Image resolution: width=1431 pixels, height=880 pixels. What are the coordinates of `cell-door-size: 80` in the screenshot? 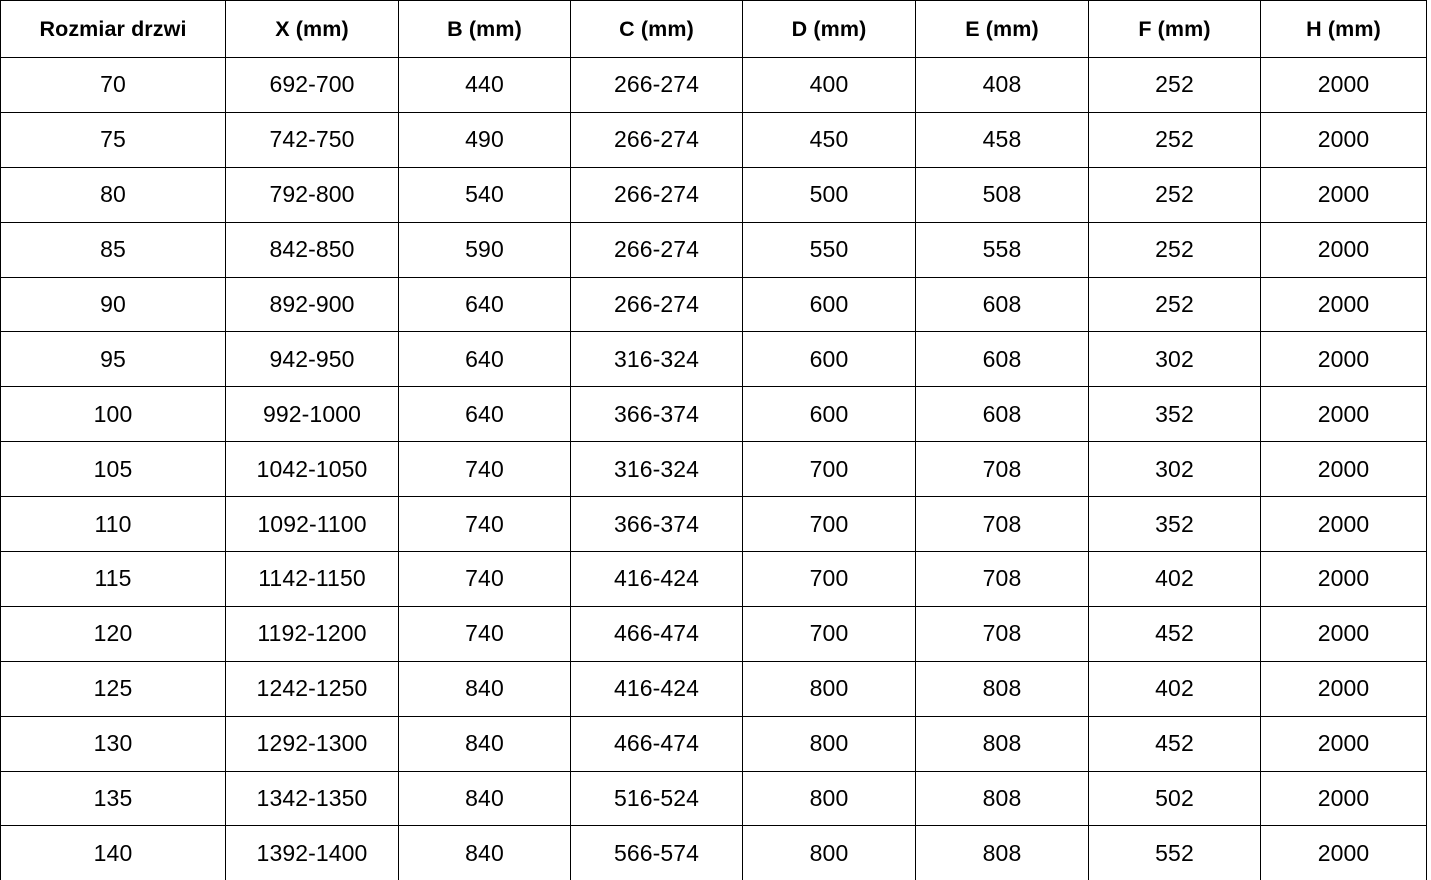 It's located at (113, 194).